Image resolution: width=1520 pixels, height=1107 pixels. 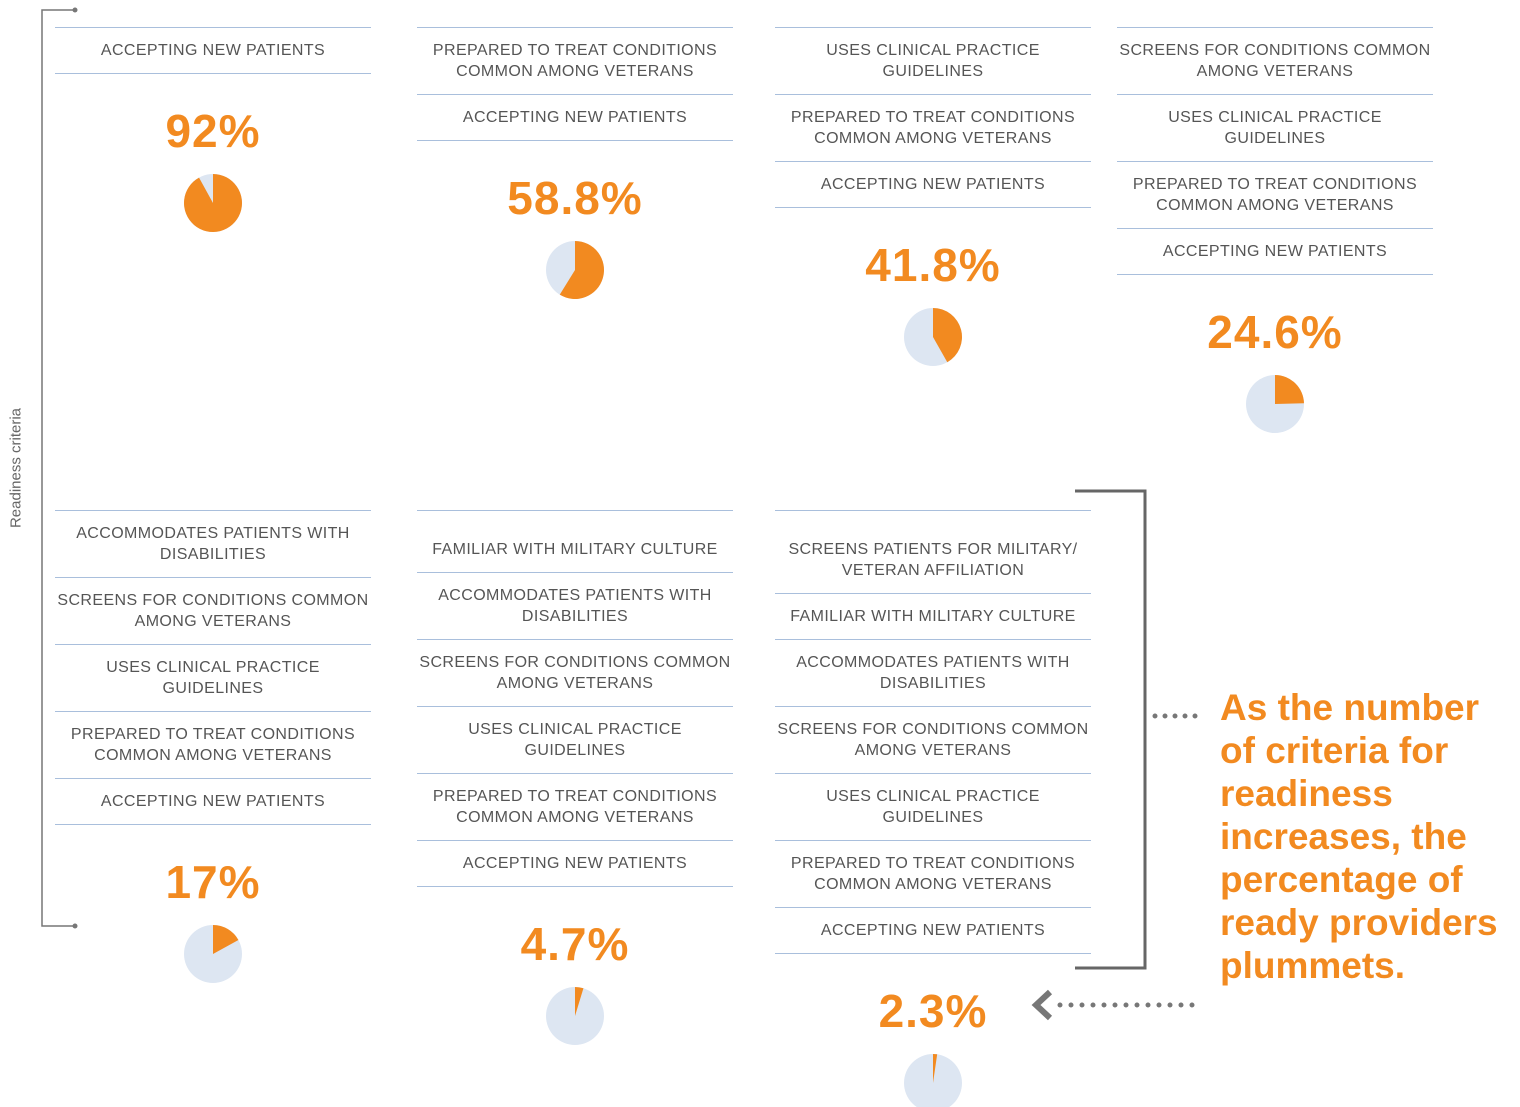 I want to click on percentage-label: 17%, so click(x=213, y=882).